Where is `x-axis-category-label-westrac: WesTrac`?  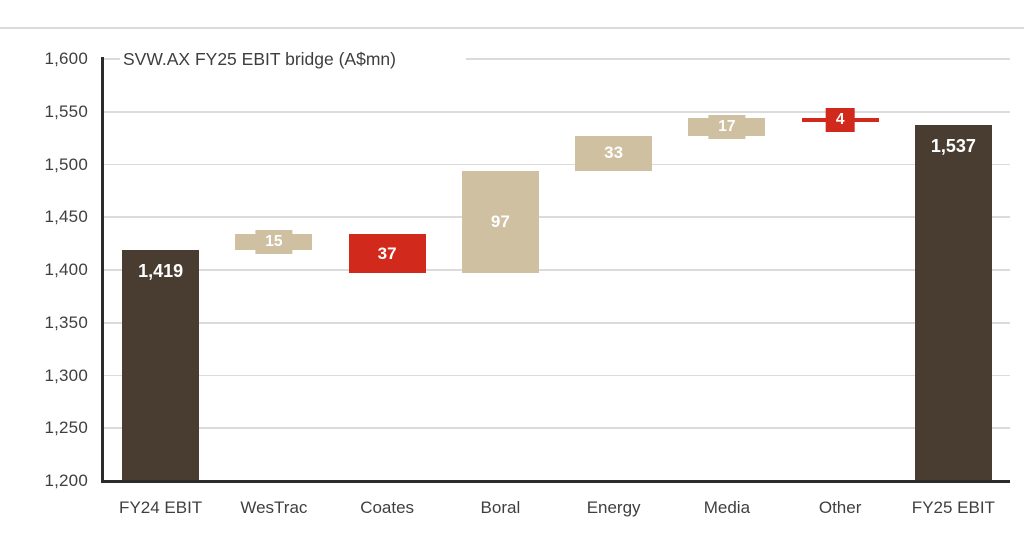
x-axis-category-label-westrac: WesTrac is located at coordinates (274, 507).